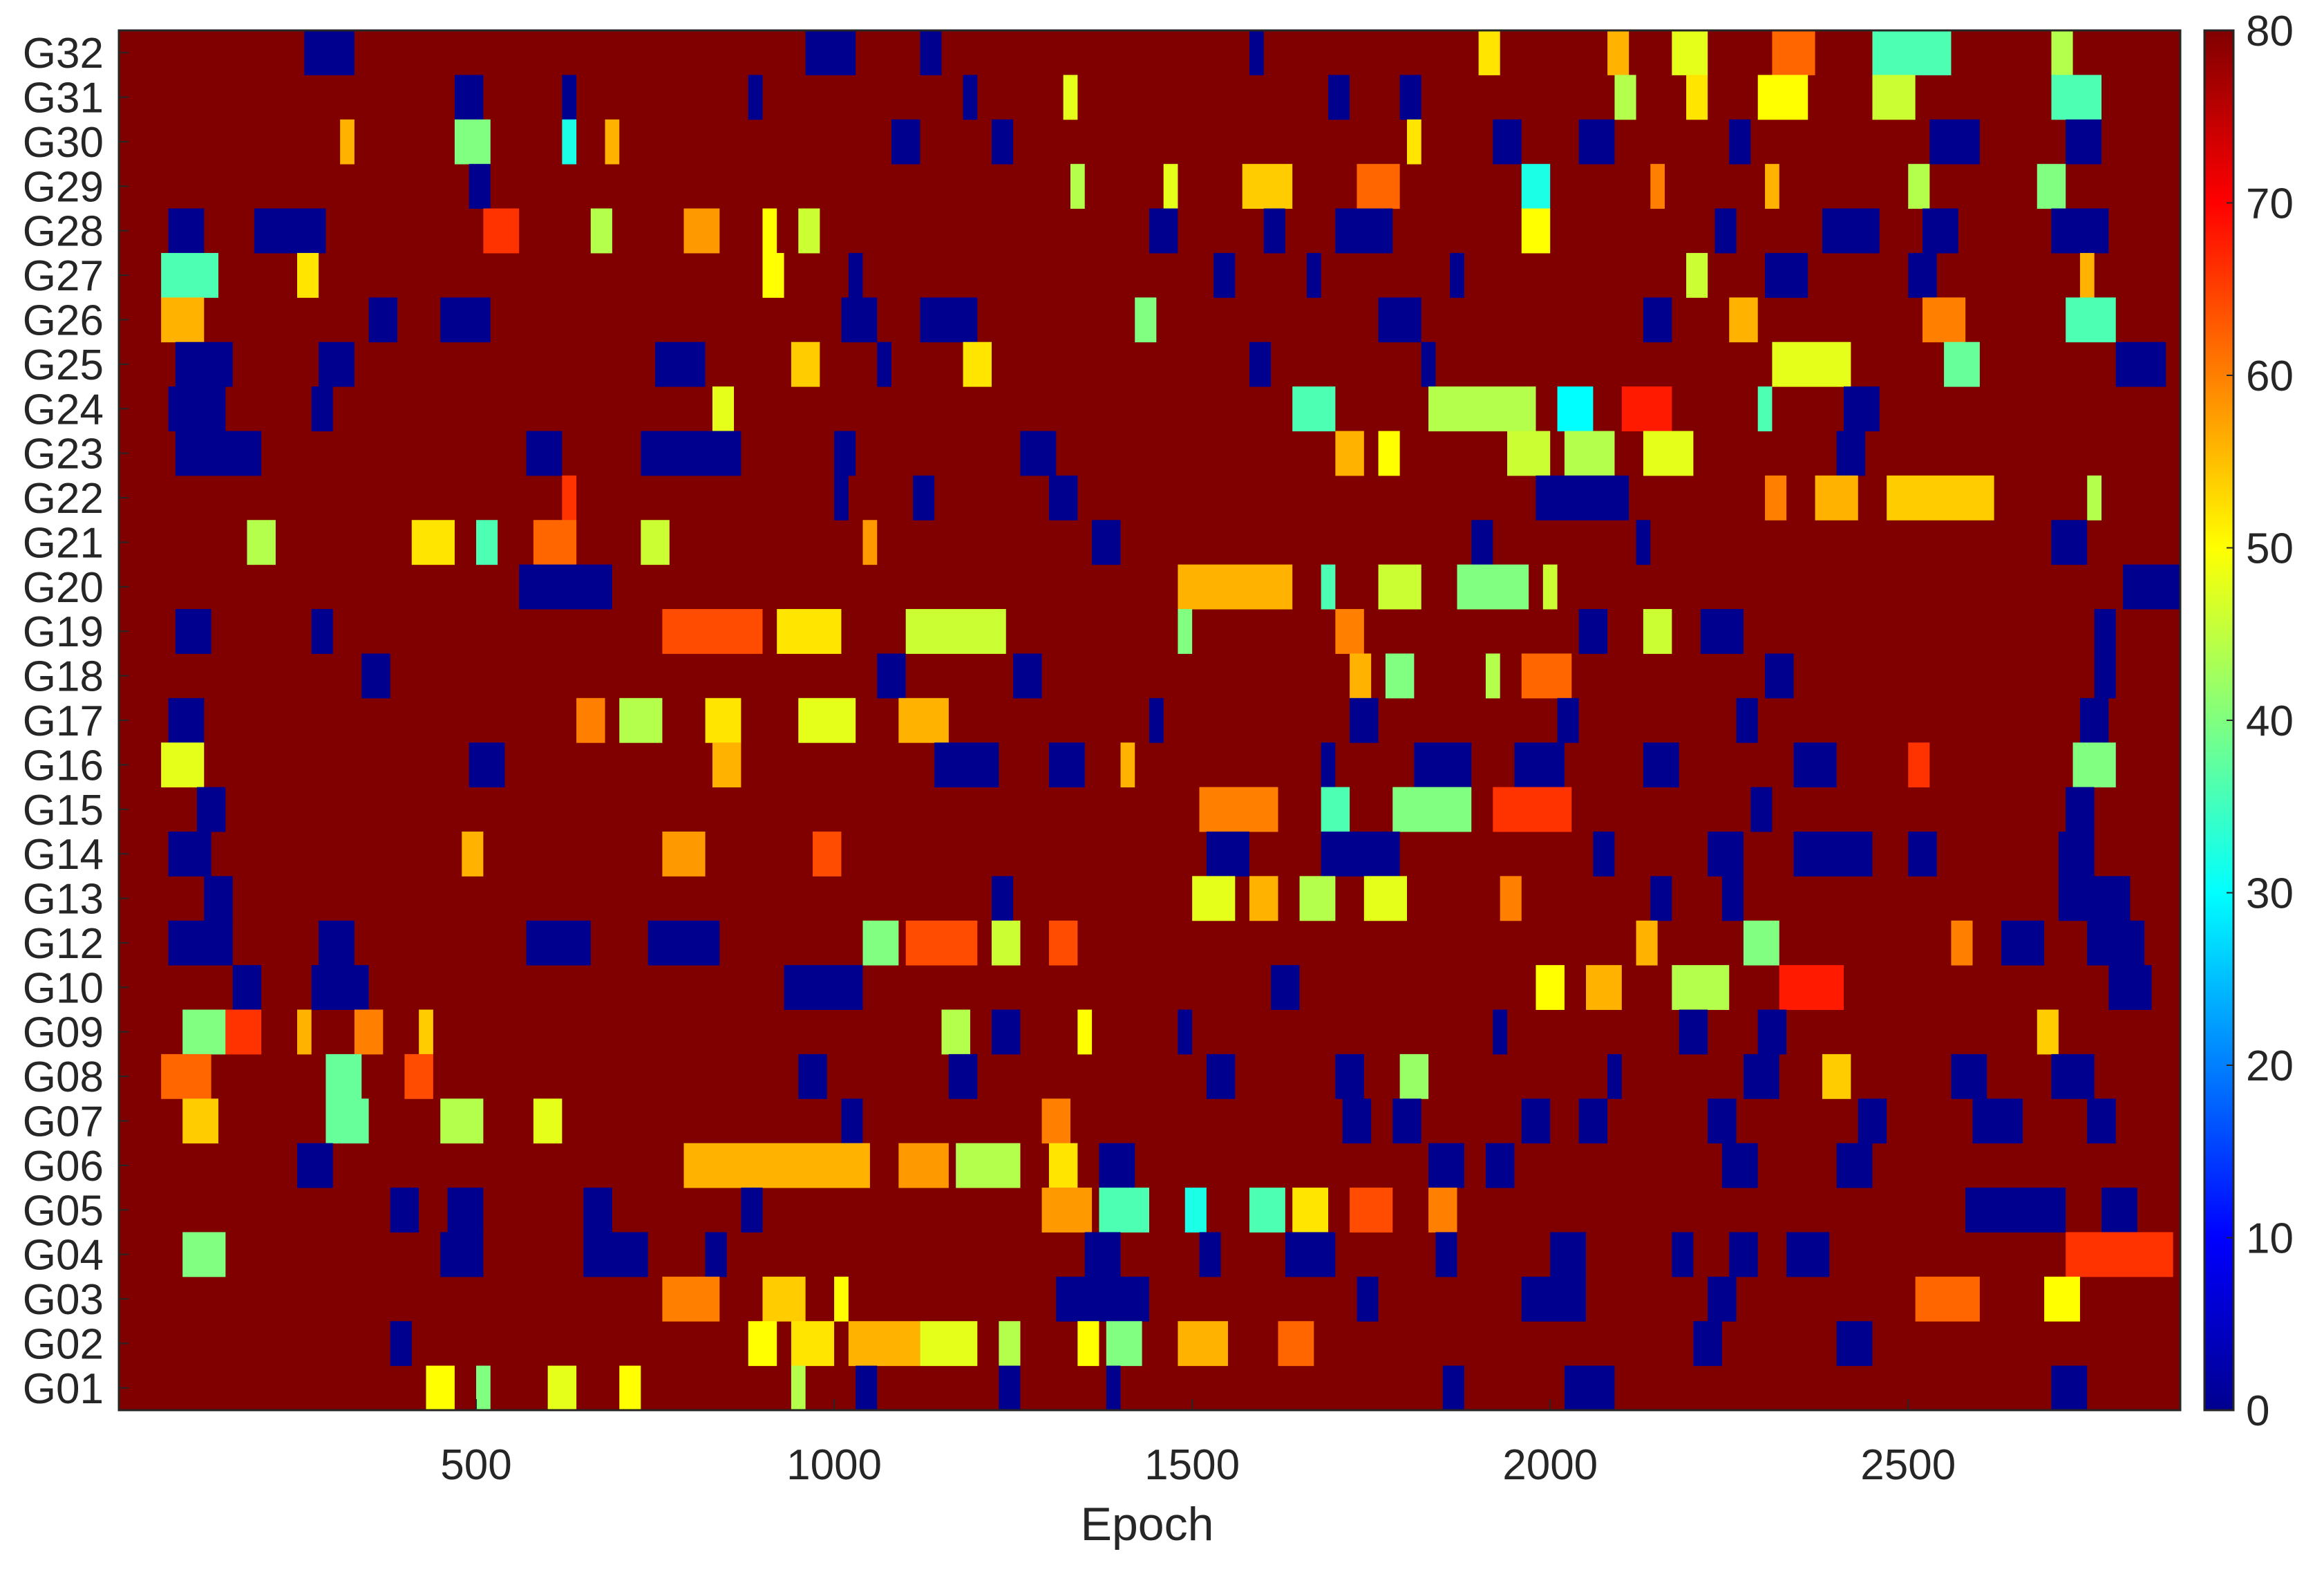 The height and width of the screenshot is (1574, 2324). Describe the element at coordinates (2270, 204) in the screenshot. I see `colorbar-tick-label: 70` at that location.